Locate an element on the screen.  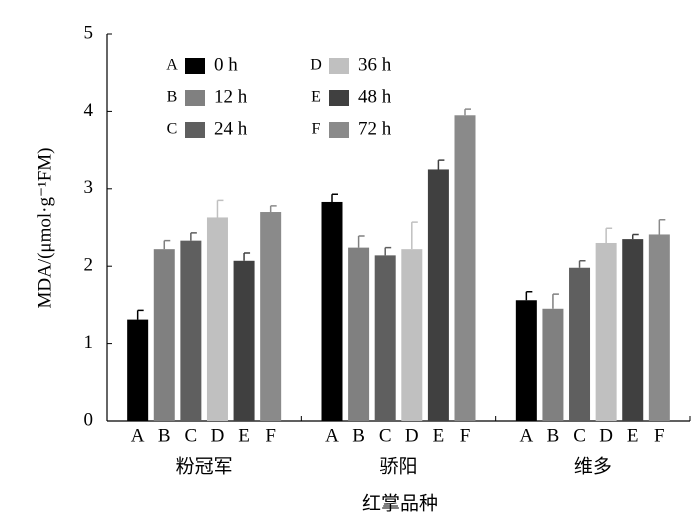
x-tick-label: 维多 is located at coordinates (593, 466).